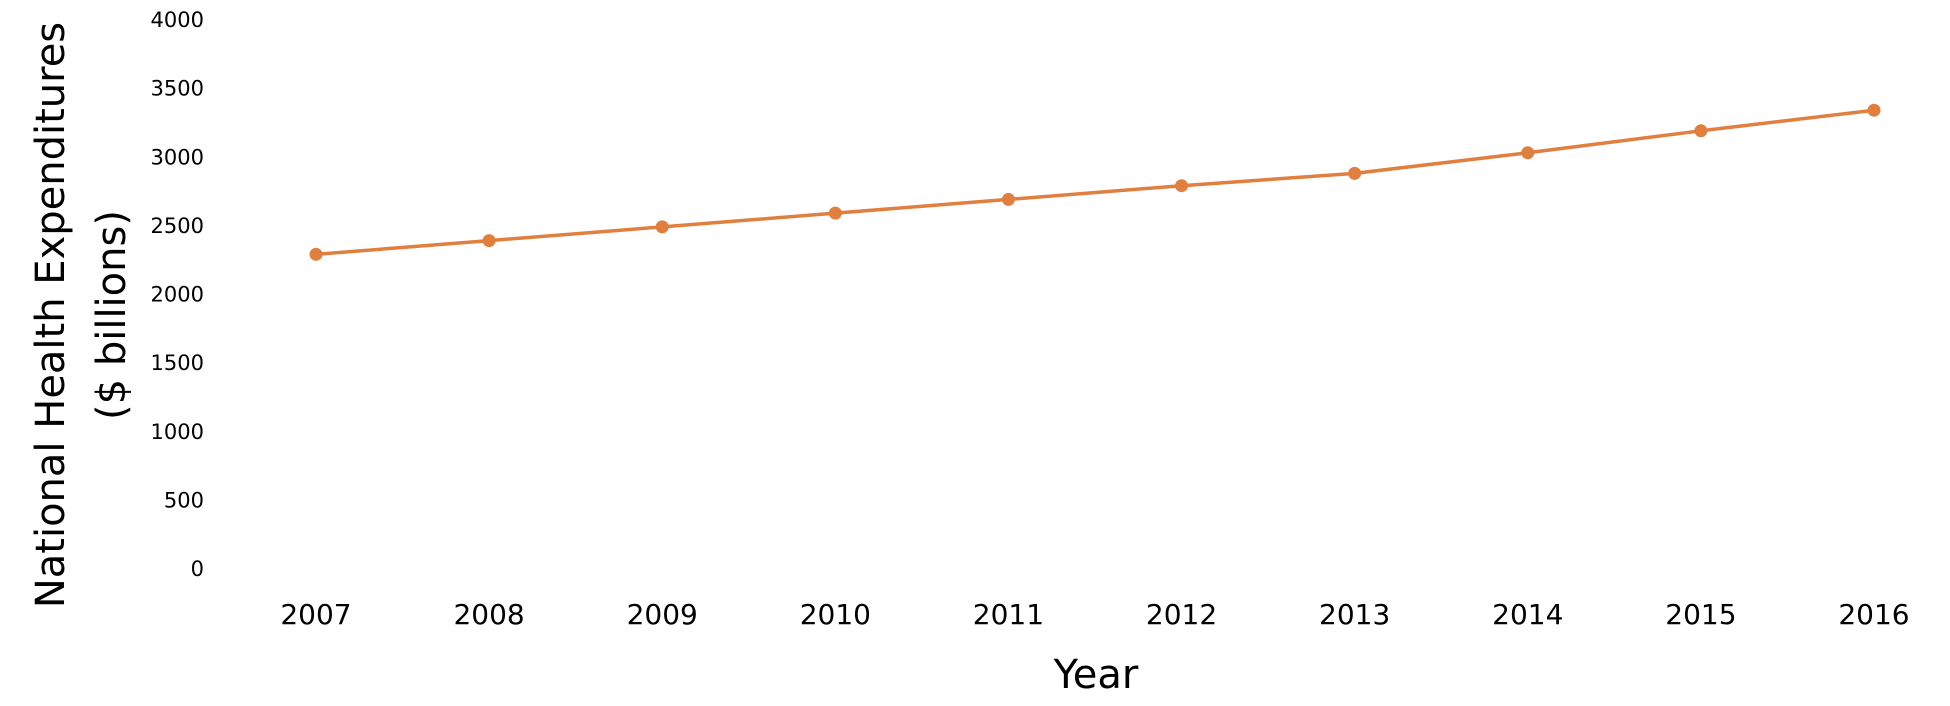 The width and height of the screenshot is (1950, 706). What do you see at coordinates (177, 20) in the screenshot?
I see `y-tick-label: 4000` at bounding box center [177, 20].